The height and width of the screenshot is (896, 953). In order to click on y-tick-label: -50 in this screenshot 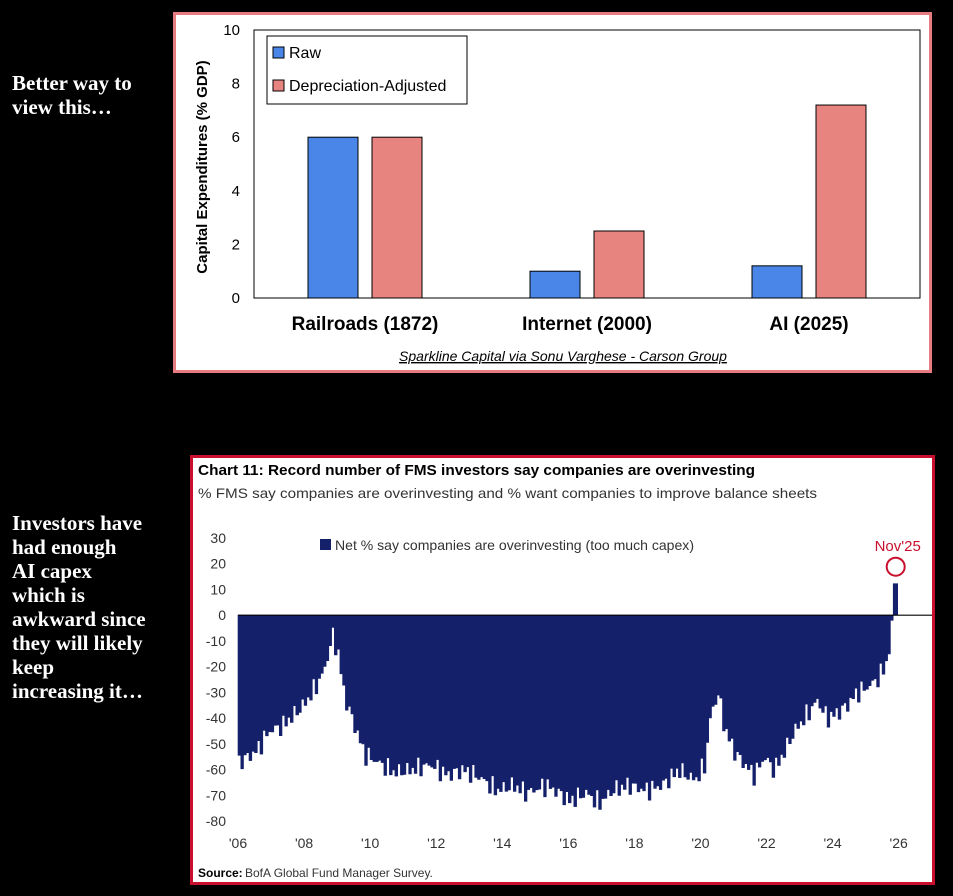, I will do `click(216, 744)`.